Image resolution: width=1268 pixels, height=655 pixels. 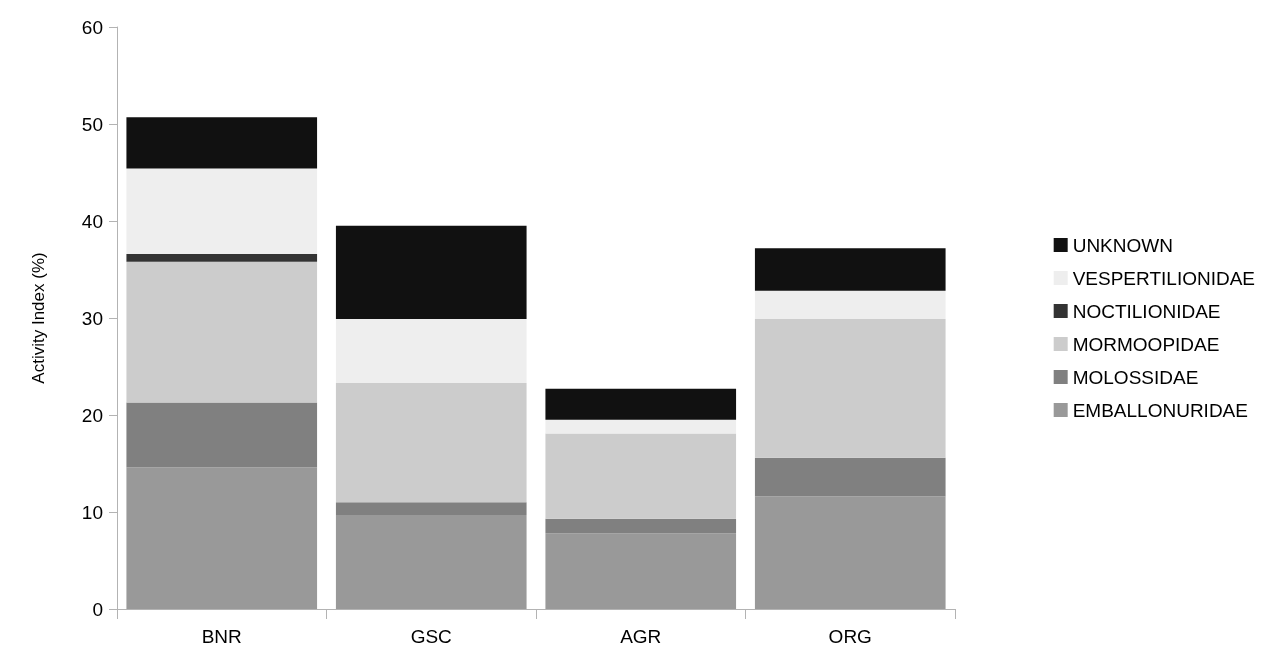 What do you see at coordinates (1135, 377) in the screenshot?
I see `legend-label: MOLOSSIDAE` at bounding box center [1135, 377].